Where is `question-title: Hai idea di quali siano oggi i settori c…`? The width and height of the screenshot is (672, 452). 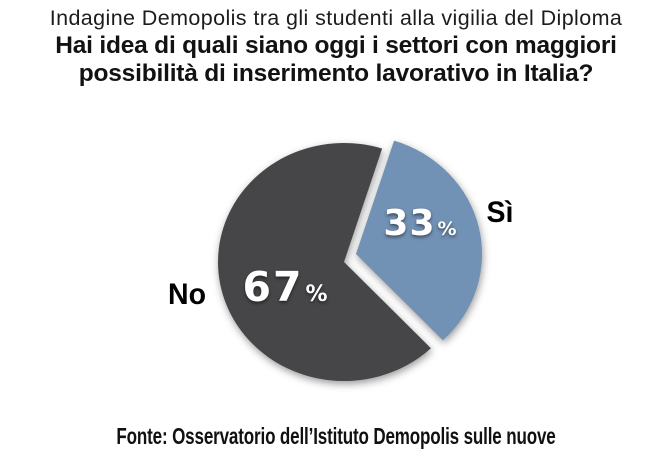 question-title: Hai idea di quali siano oggi i settori c… is located at coordinates (336, 59).